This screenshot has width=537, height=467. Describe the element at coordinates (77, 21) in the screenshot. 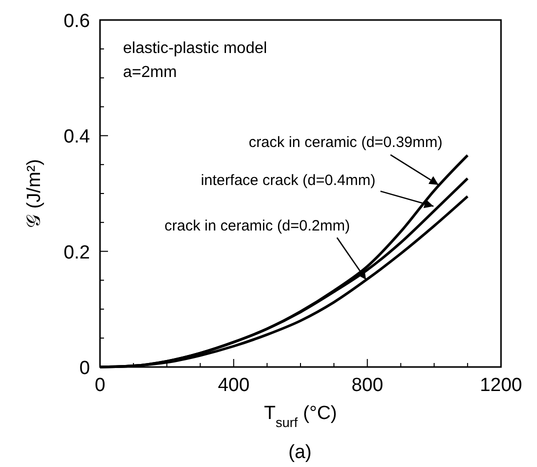

I see `y-tick-label: 0.6` at that location.